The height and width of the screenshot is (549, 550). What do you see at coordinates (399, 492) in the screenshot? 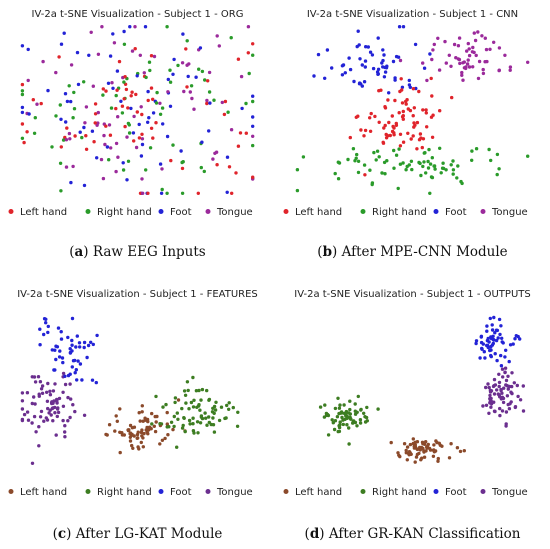
I see `legend-label-right-hand: Right hand` at bounding box center [399, 492].